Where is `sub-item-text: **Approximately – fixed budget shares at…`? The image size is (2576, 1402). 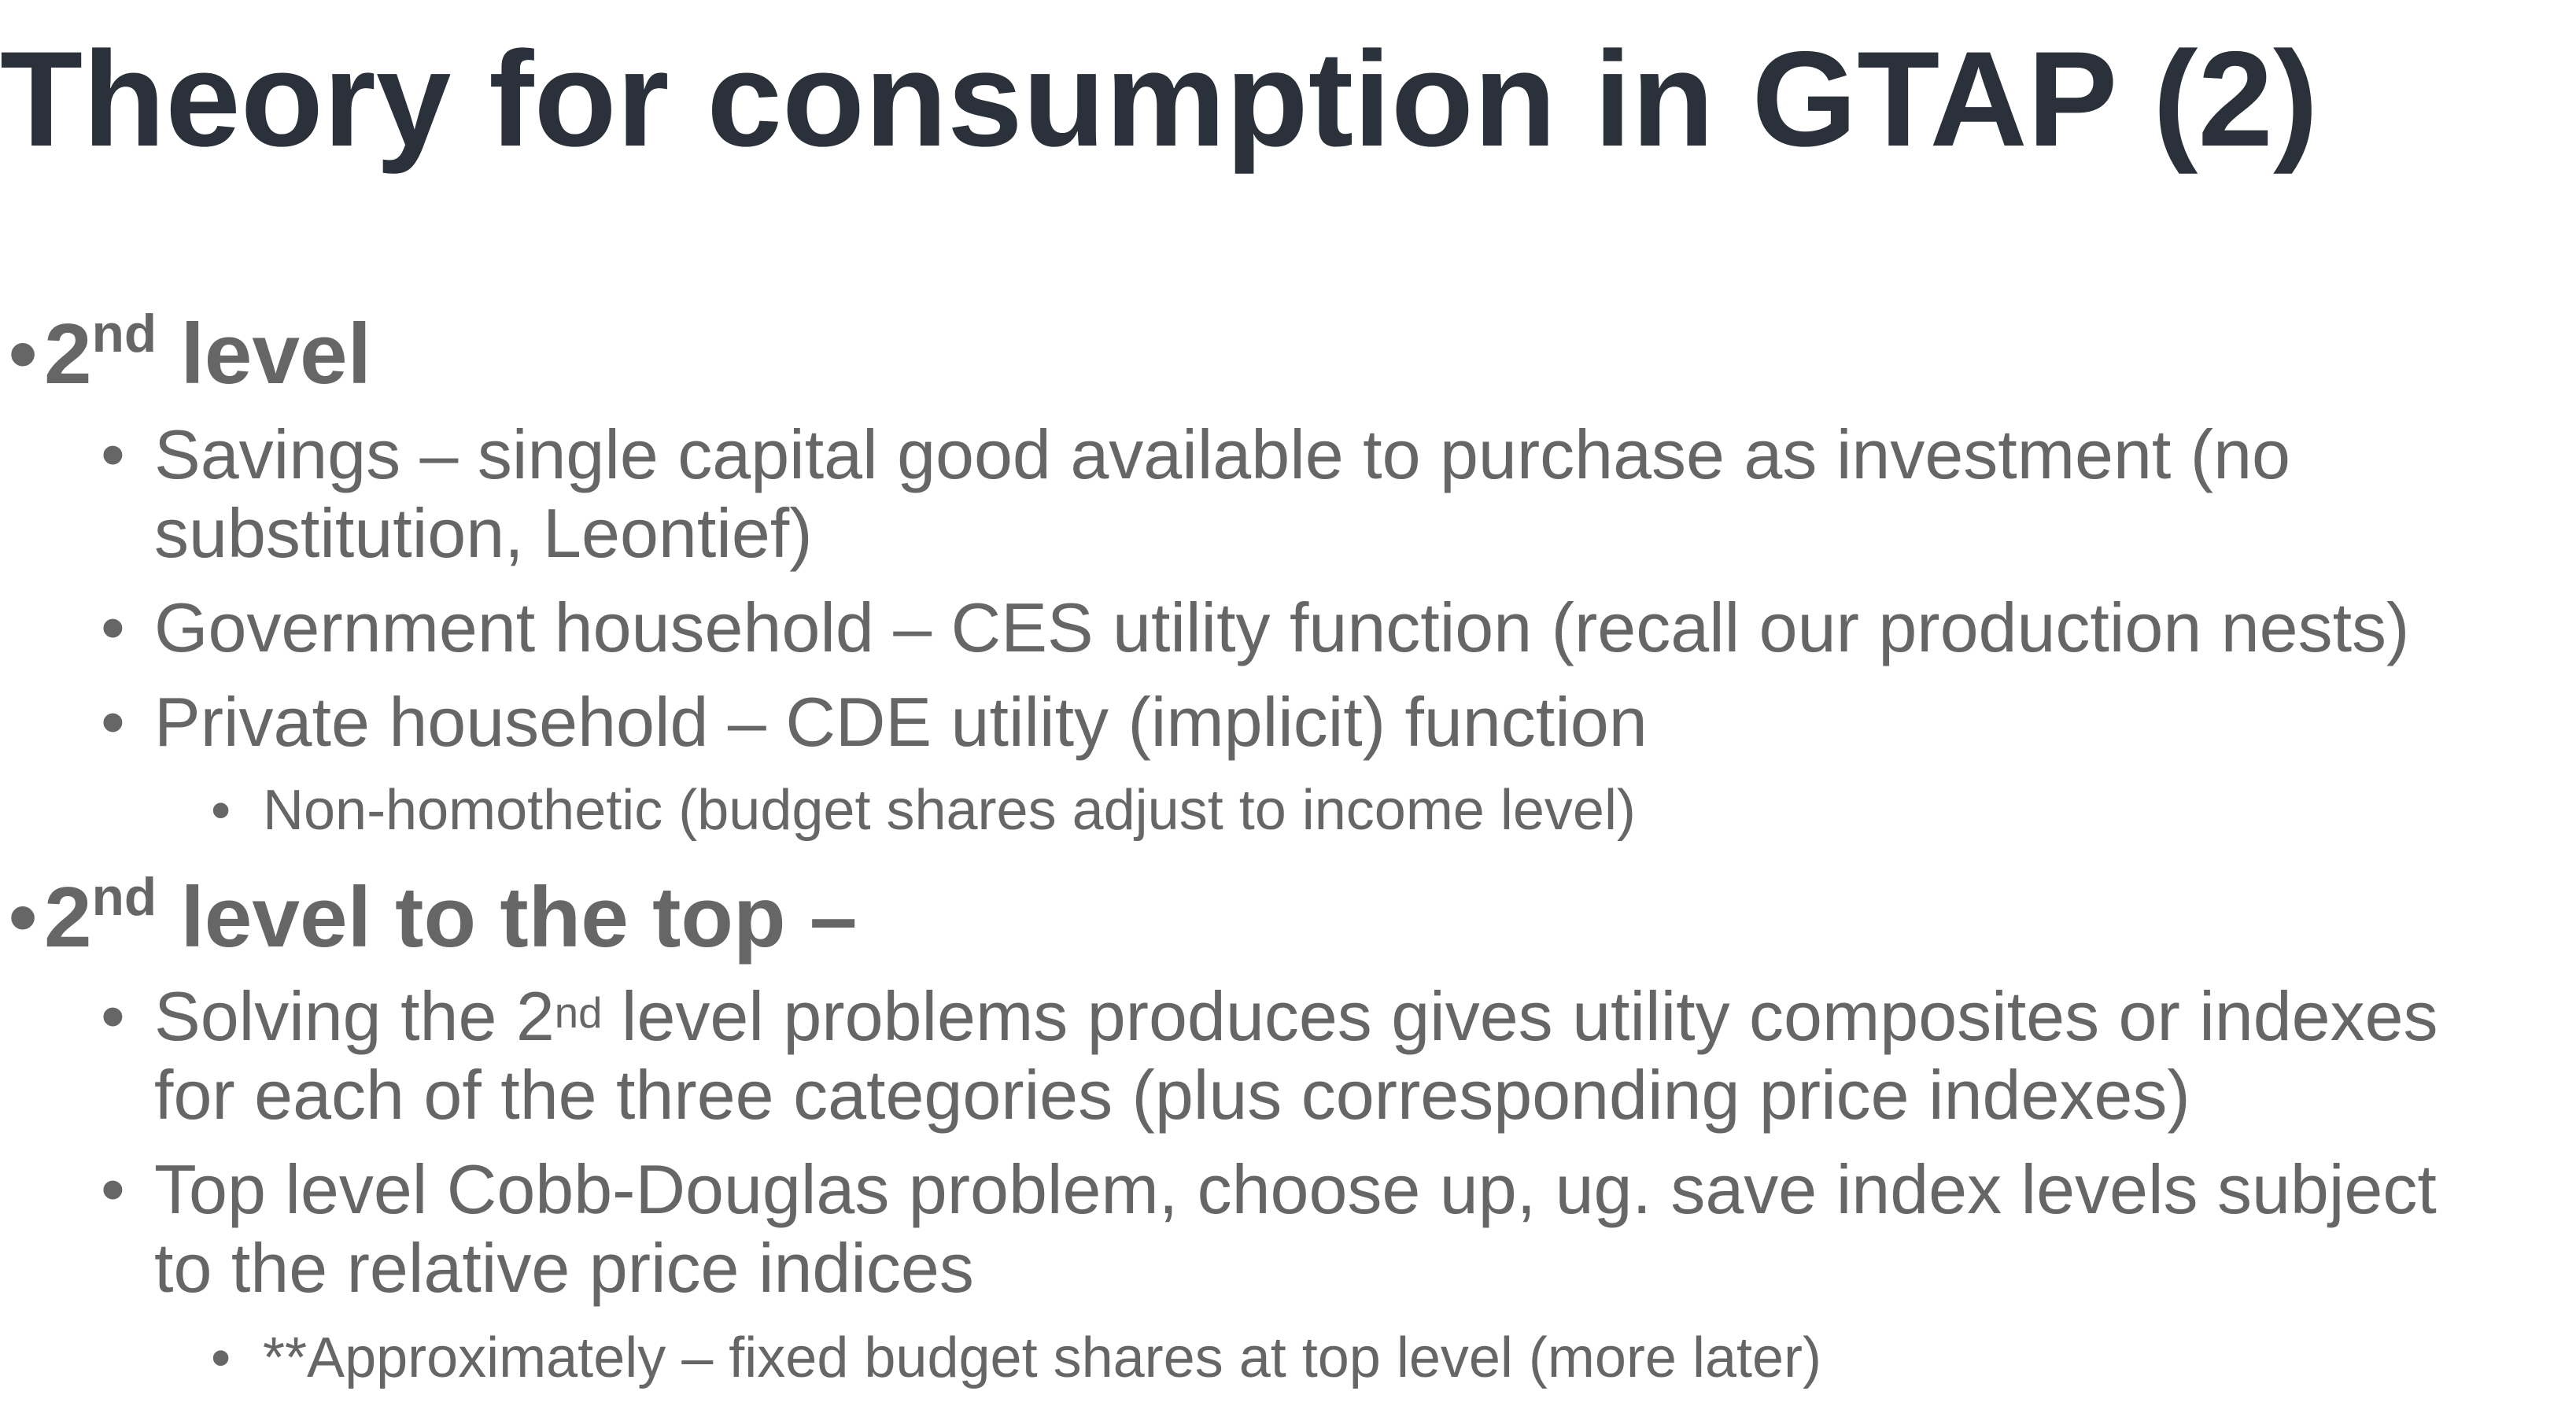 sub-item-text: **Approximately – fixed budget shares at… is located at coordinates (1042, 1357).